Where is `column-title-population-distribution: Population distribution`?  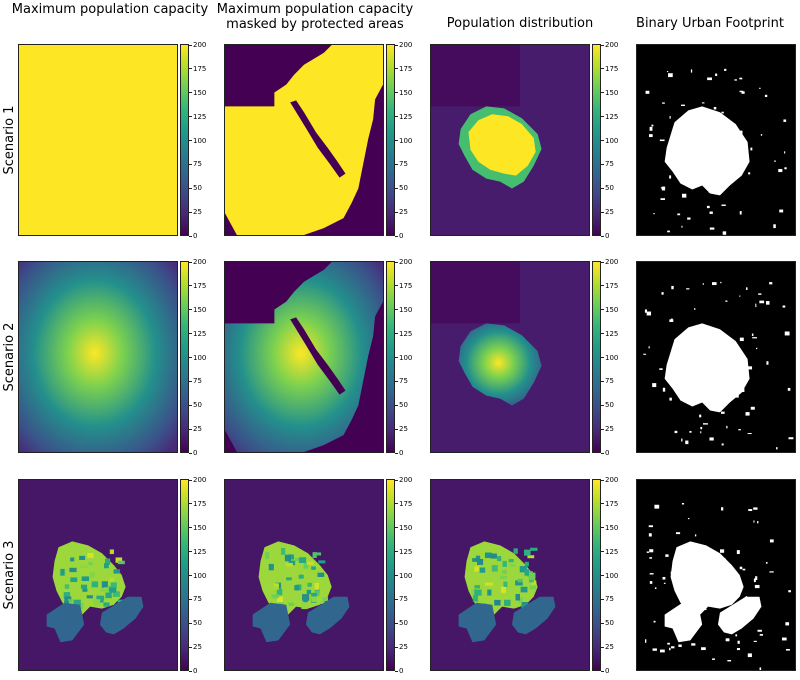 column-title-population-distribution: Population distribution is located at coordinates (520, 23).